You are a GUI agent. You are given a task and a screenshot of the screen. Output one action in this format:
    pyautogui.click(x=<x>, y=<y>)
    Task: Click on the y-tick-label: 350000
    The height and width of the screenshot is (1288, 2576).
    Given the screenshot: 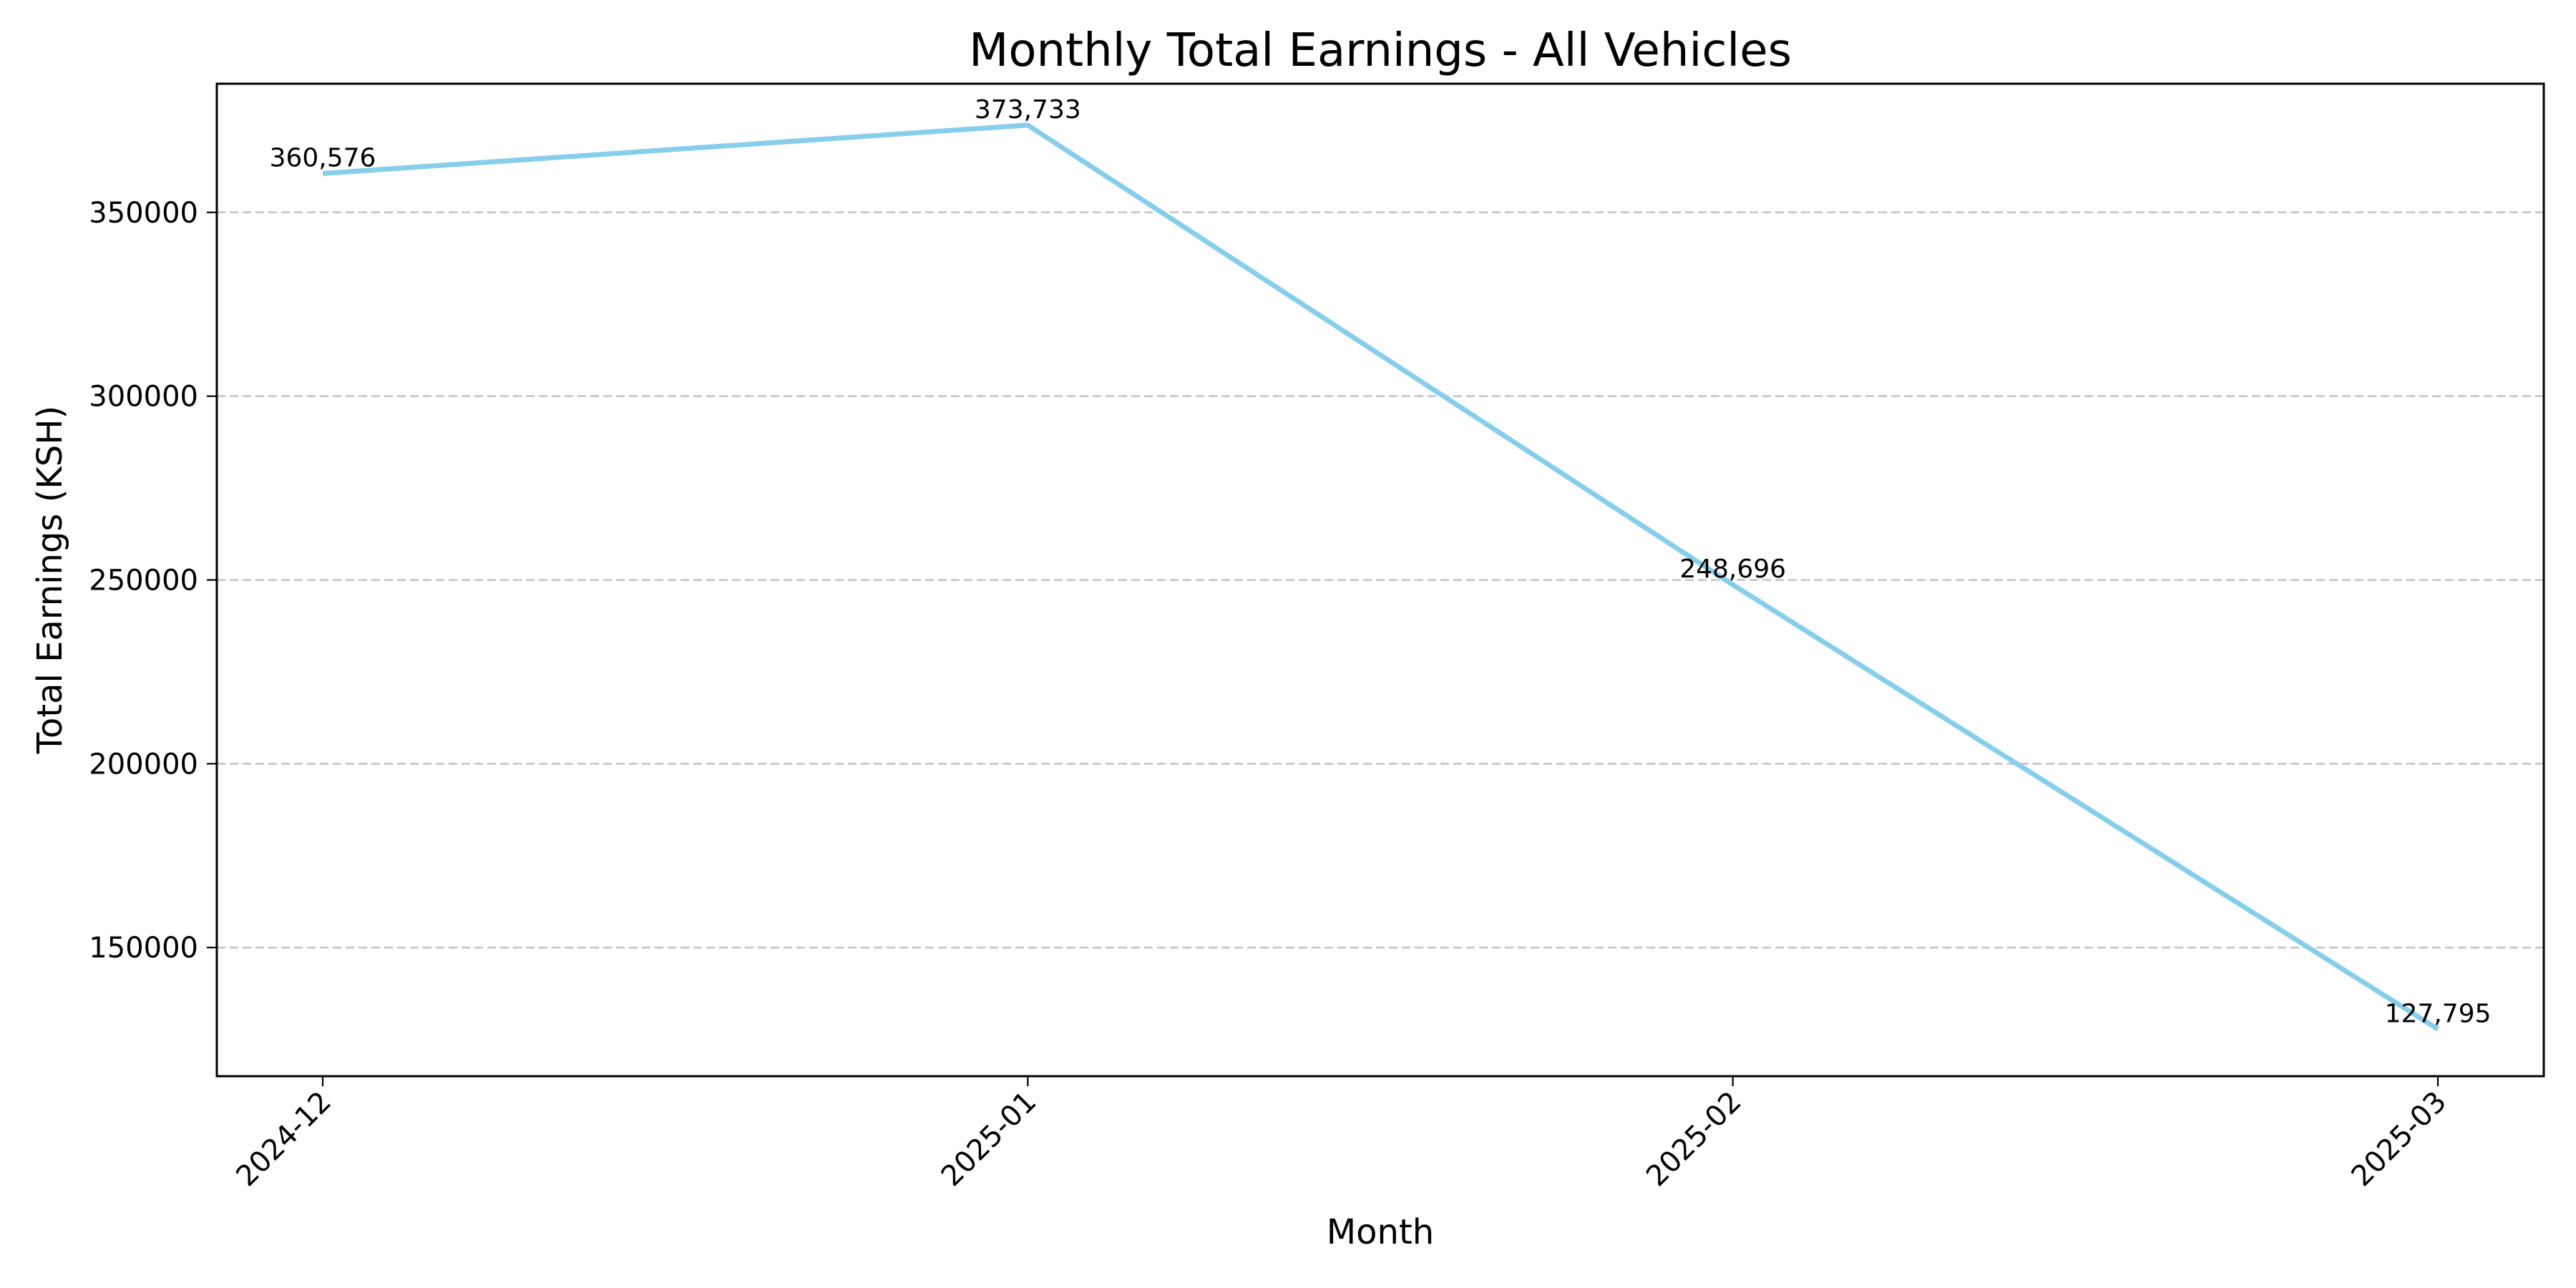 What is the action you would take?
    pyautogui.click(x=143, y=213)
    